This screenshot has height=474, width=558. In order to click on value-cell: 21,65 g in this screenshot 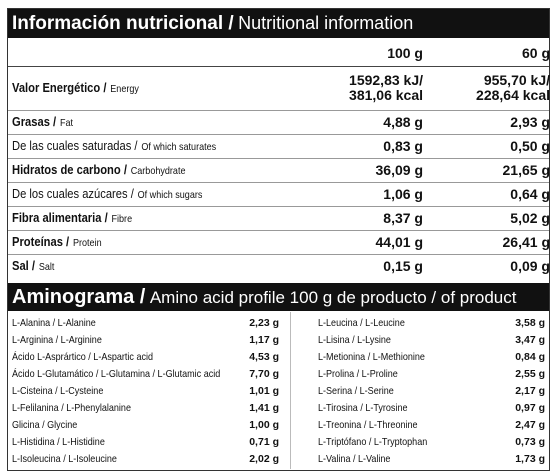, I will do `click(526, 170)`.